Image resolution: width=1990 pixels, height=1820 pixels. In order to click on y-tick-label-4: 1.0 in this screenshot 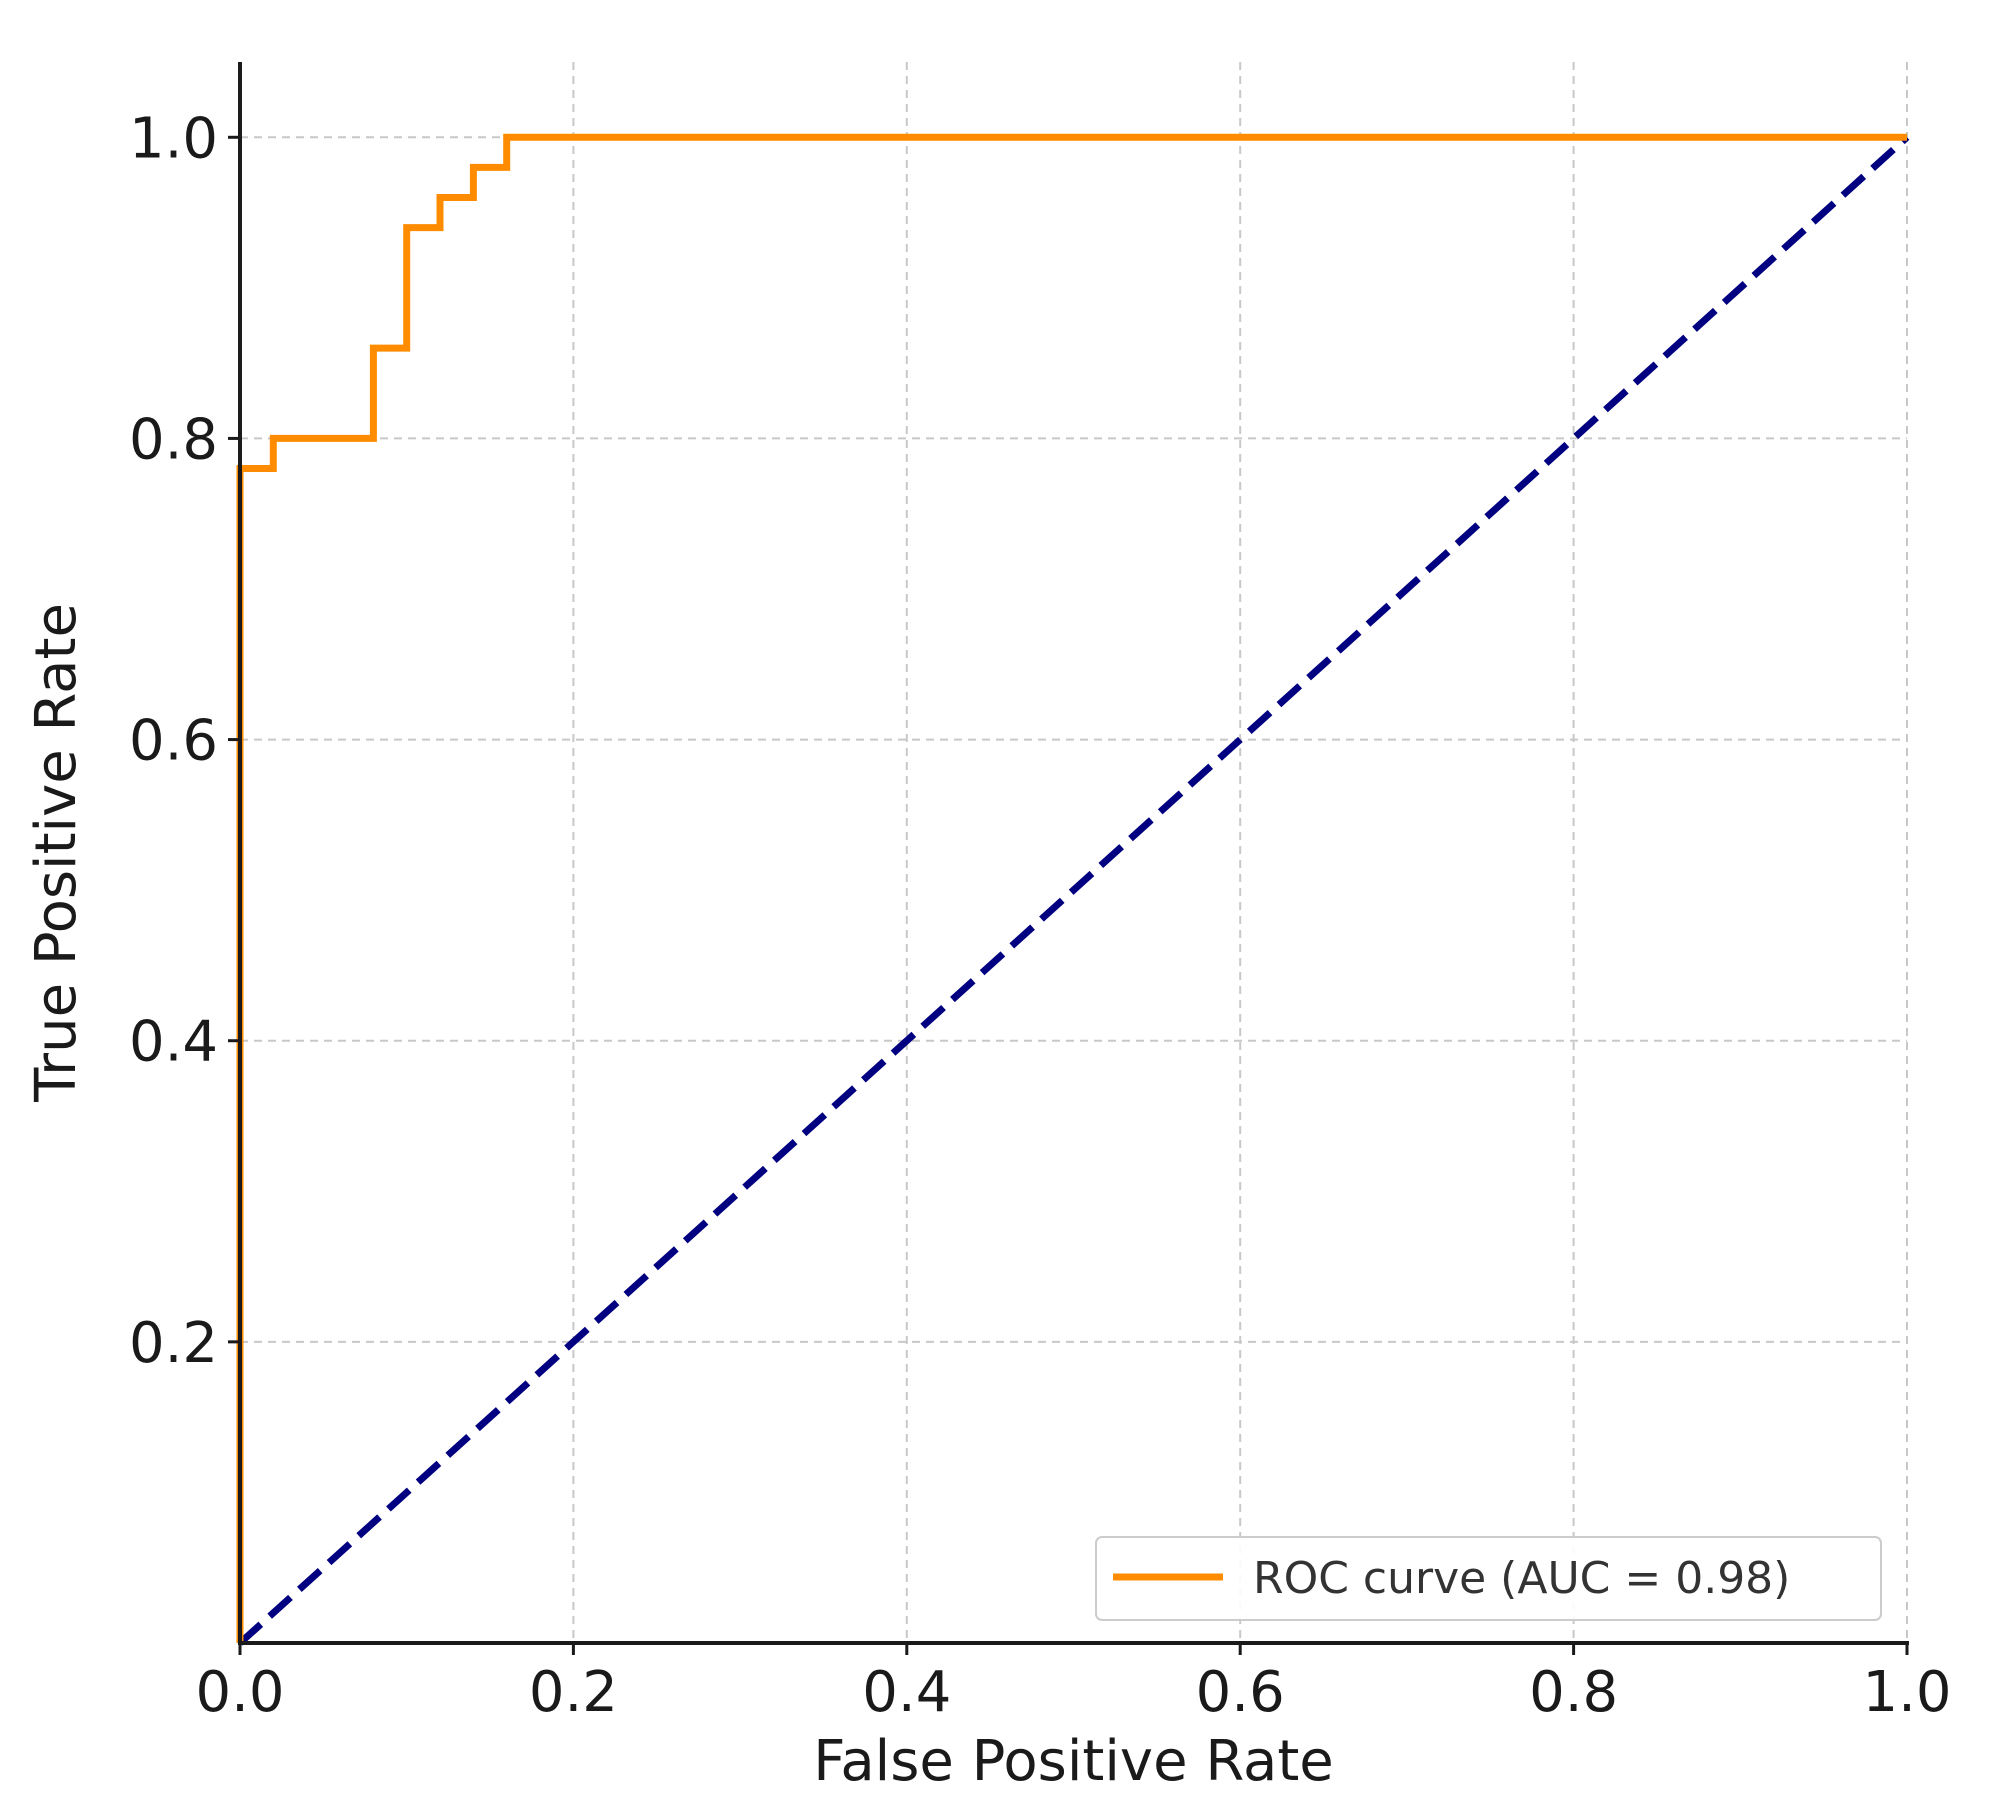, I will do `click(173, 138)`.